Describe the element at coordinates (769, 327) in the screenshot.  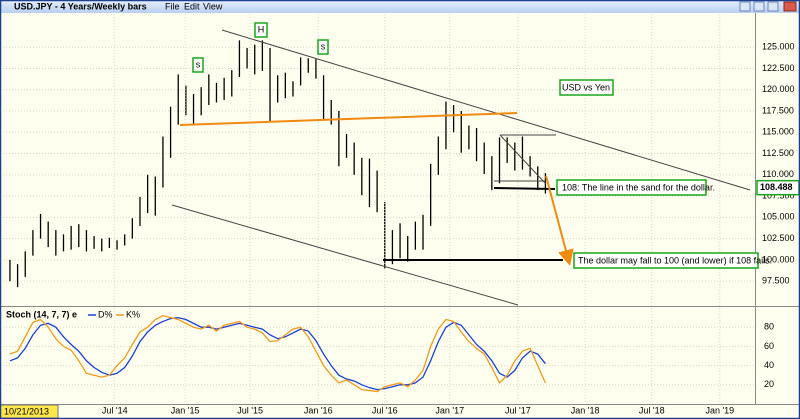
I see `y-tick-label: 80` at that location.